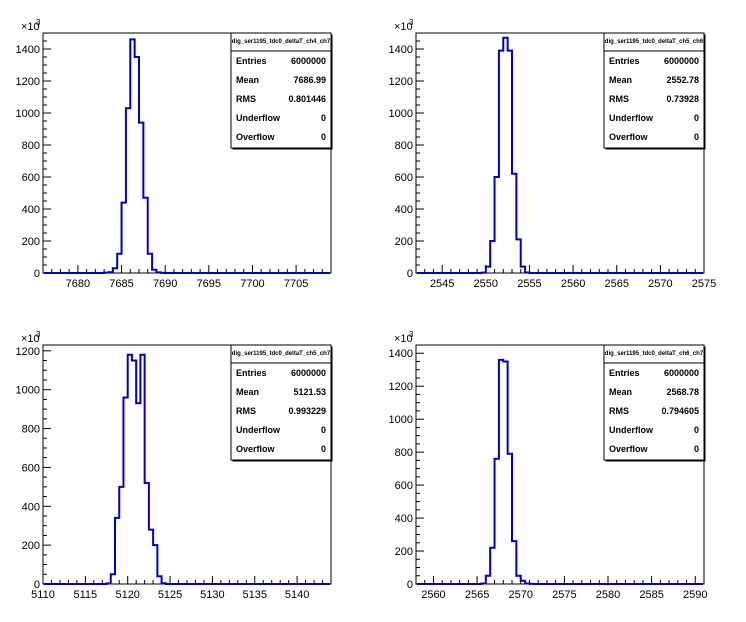  Describe the element at coordinates (654, 354) in the screenshot. I see `stats-name: dig_ser1195_tdc0_deltaT_ch6_ch7` at that location.